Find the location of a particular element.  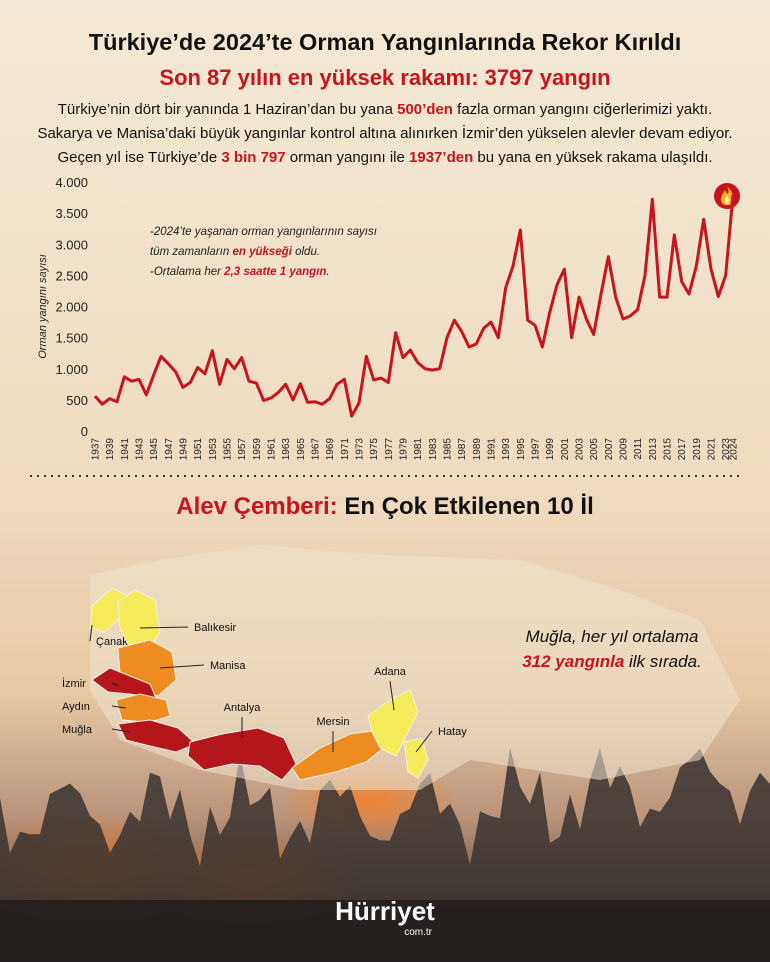

x-tick-label: 2007 is located at coordinates (609, 449).